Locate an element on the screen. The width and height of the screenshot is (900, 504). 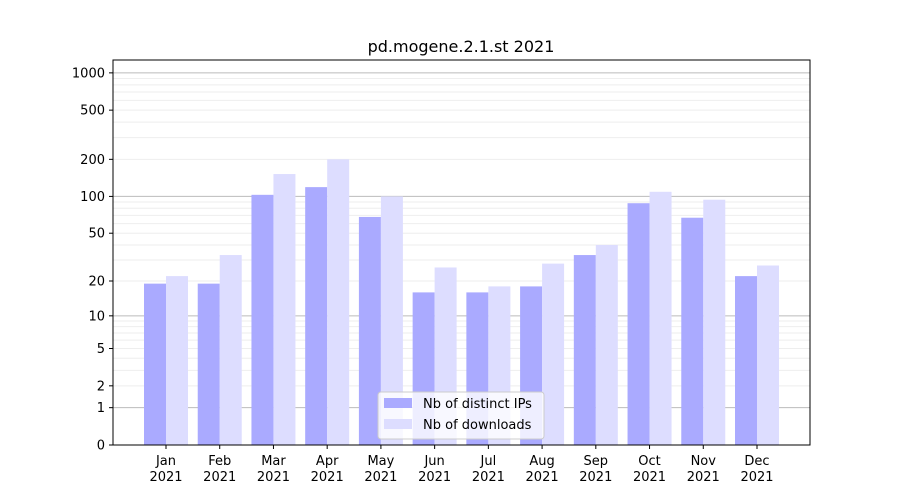
legend-label-downloads: Nb of downloads is located at coordinates (477, 425).